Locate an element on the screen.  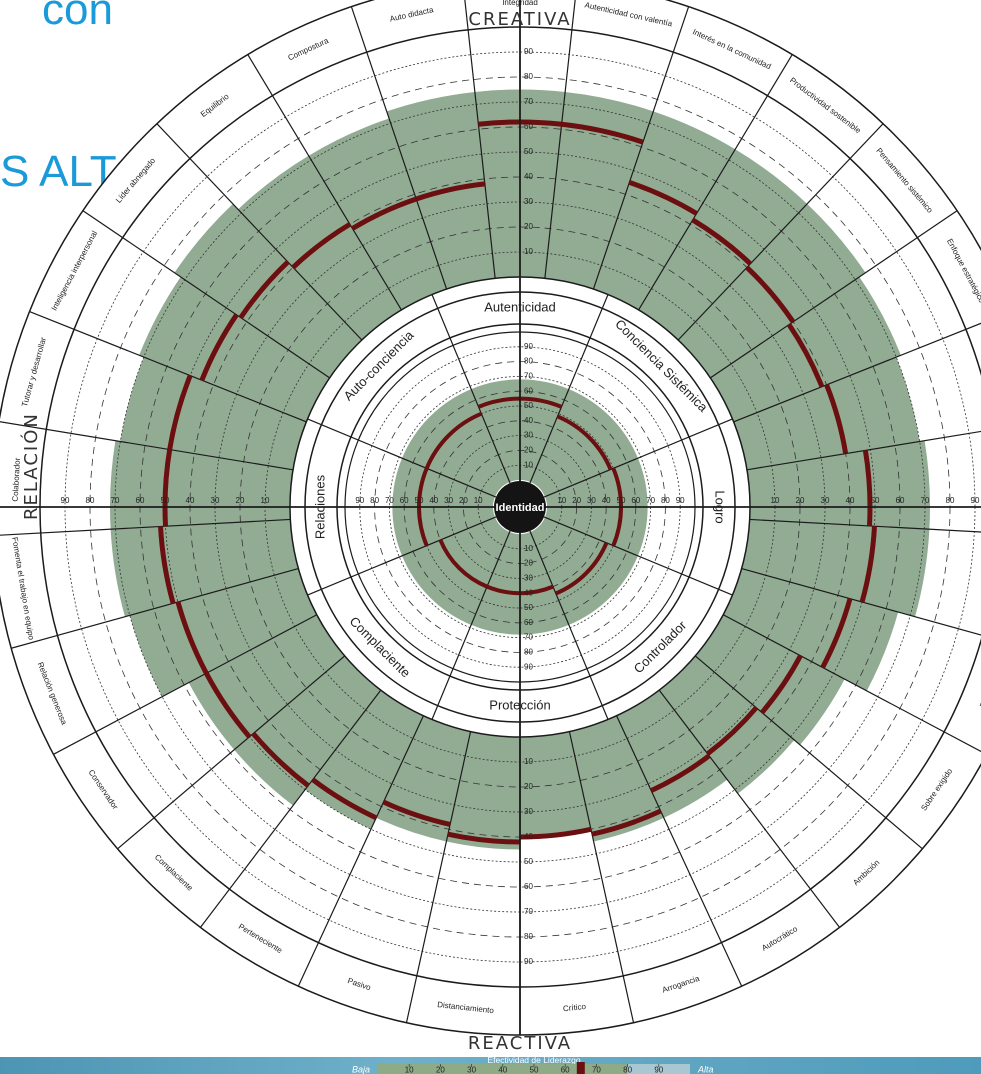
inner-score-arc is located at coordinates (463, 564).